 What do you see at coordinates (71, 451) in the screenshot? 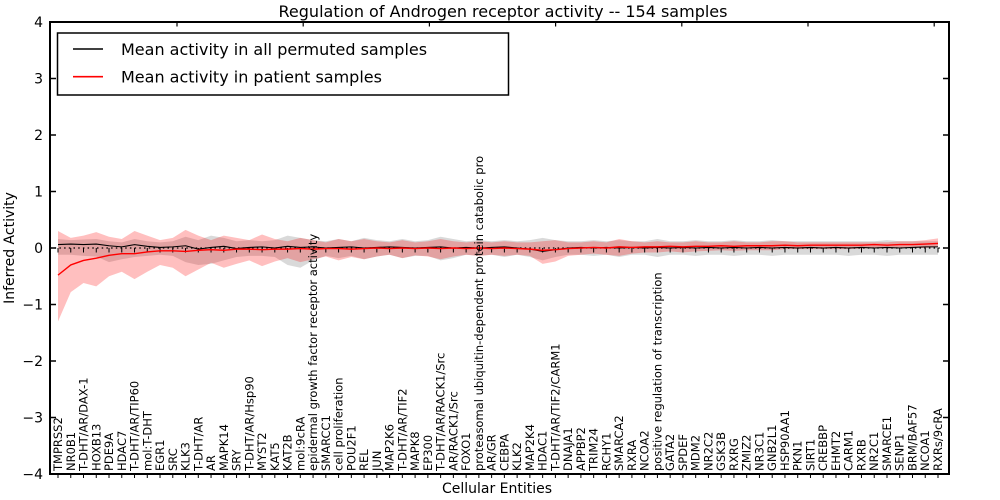
I see `x-tick-label: NR0B1` at bounding box center [71, 451].